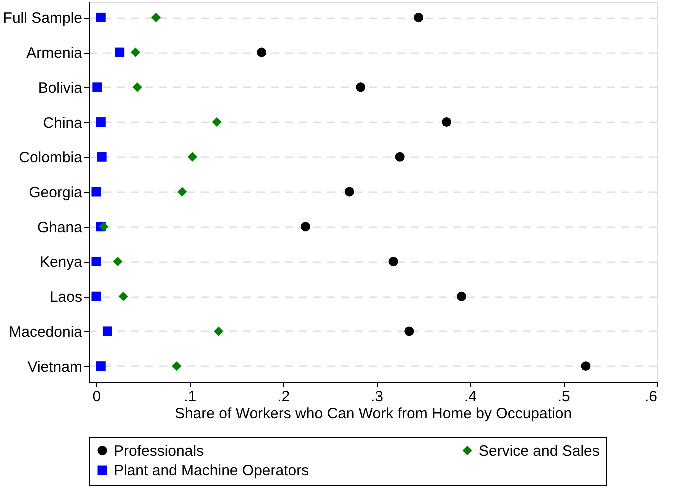 This screenshot has width=680, height=489. What do you see at coordinates (55, 53) in the screenshot?
I see `y-tick-label: Armenia` at bounding box center [55, 53].